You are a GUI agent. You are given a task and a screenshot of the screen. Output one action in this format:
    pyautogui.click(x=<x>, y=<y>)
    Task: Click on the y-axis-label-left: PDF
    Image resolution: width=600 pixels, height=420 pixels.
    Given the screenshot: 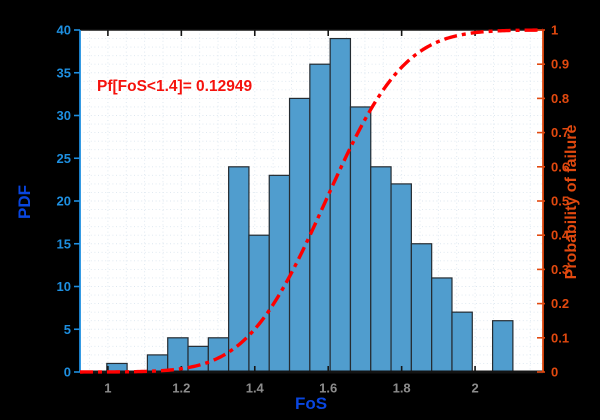 What is the action you would take?
    pyautogui.click(x=24, y=202)
    